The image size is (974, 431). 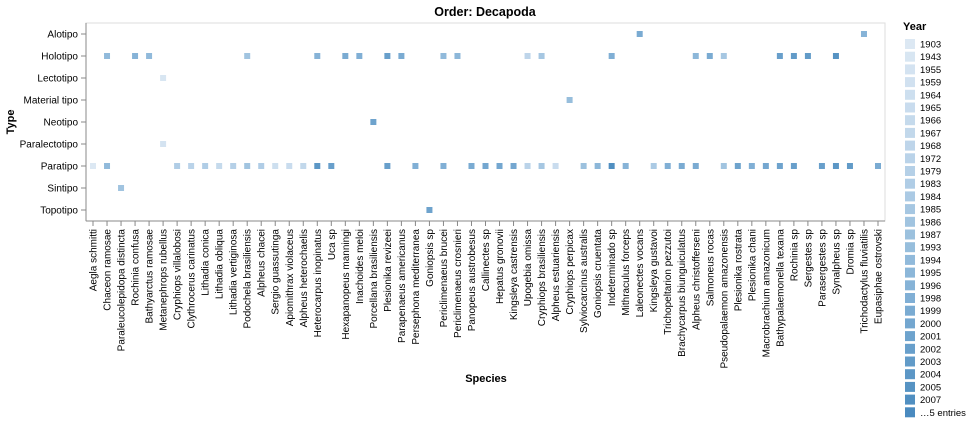 I want to click on chart-title: Order: Decapoda, so click(x=485, y=12).